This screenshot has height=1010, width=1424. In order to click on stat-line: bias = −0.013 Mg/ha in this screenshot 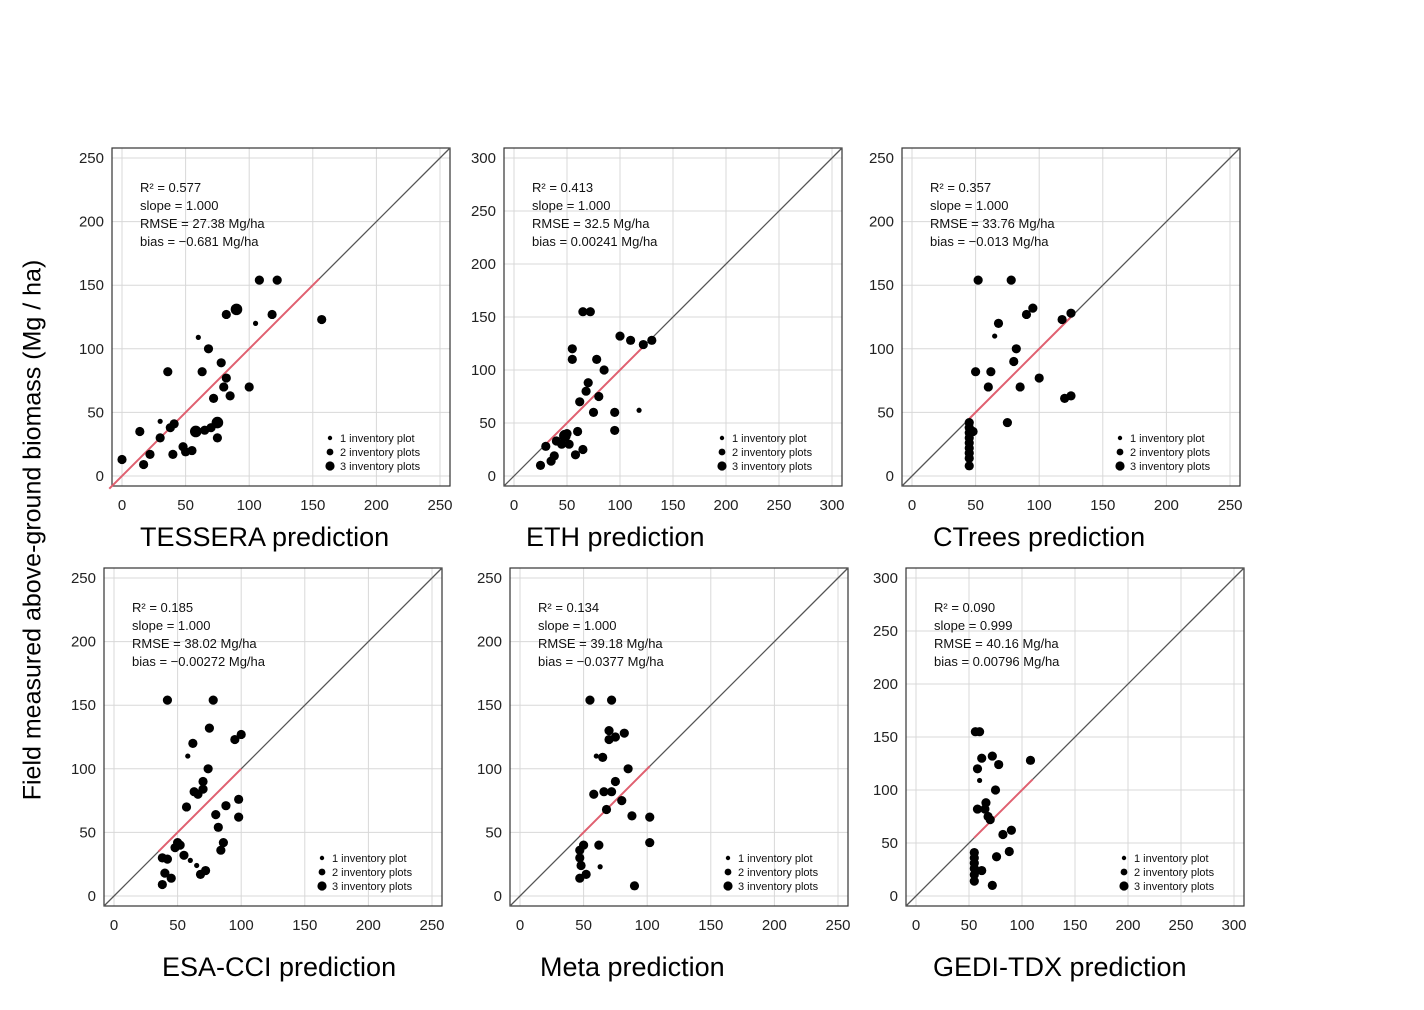, I will do `click(989, 241)`.